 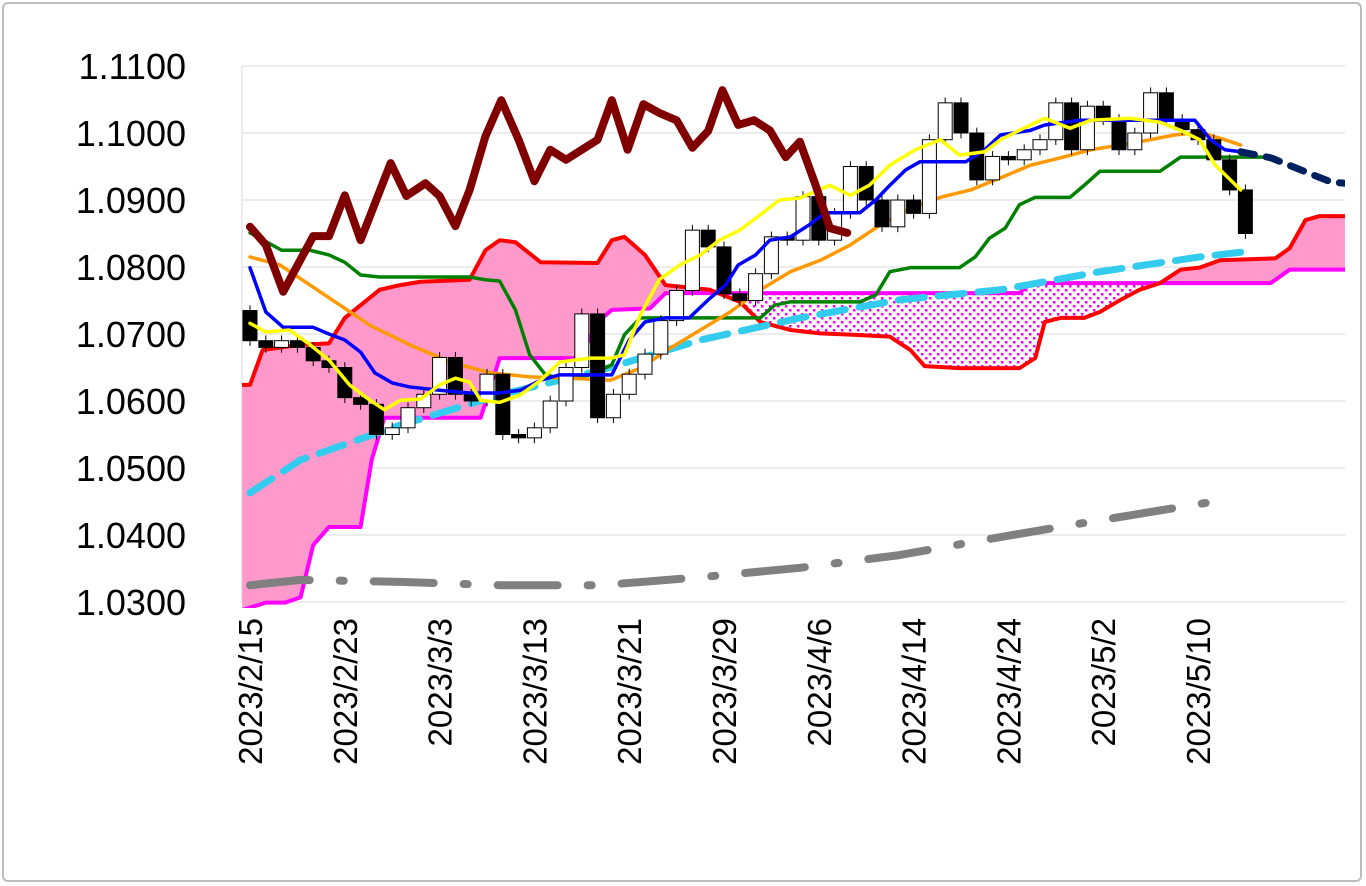 What do you see at coordinates (1008, 691) in the screenshot?
I see `x-tick-label: 2023/4/24` at bounding box center [1008, 691].